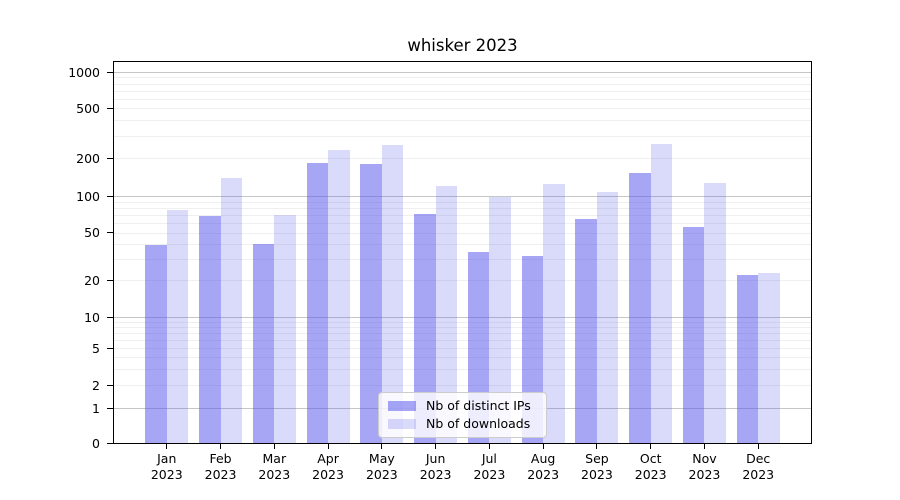 This screenshot has width=900, height=500. Describe the element at coordinates (328, 446) in the screenshot. I see `x-tick-mark-apr` at that location.